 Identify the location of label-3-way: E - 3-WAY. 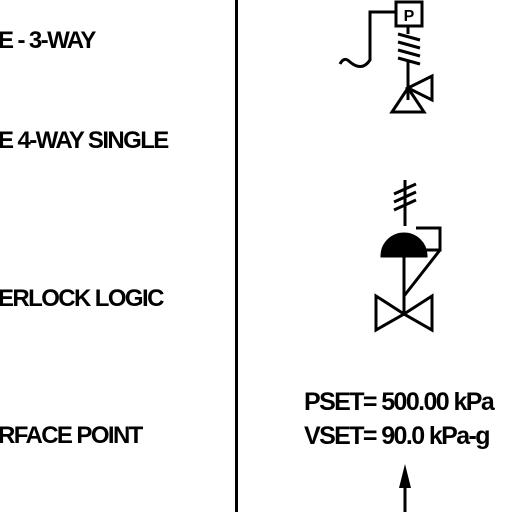
(48, 40).